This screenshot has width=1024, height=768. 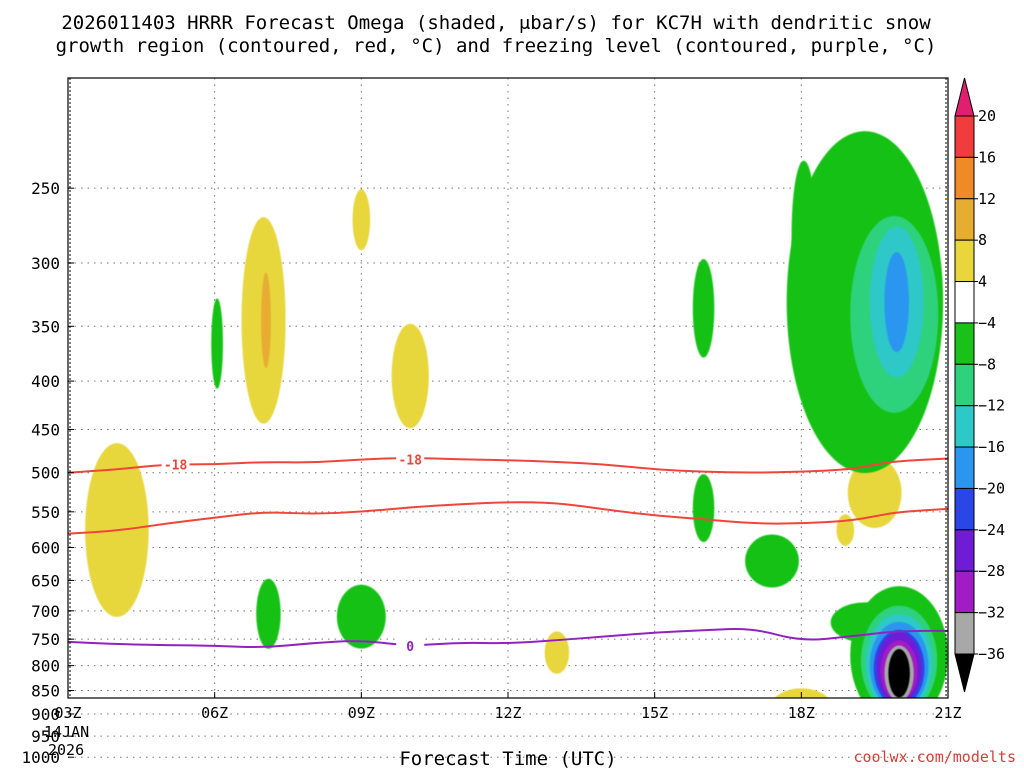 What do you see at coordinates (45, 639) in the screenshot?
I see `y-tick-label: 750` at bounding box center [45, 639].